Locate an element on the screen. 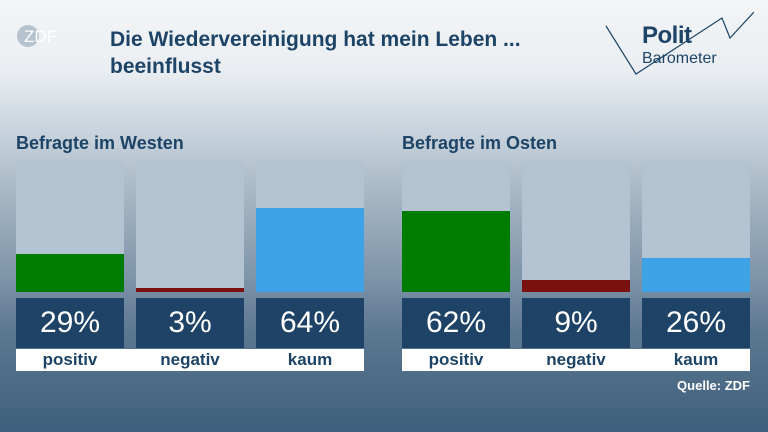 This screenshot has height=432, width=768. category-strip-east is located at coordinates (576, 360).